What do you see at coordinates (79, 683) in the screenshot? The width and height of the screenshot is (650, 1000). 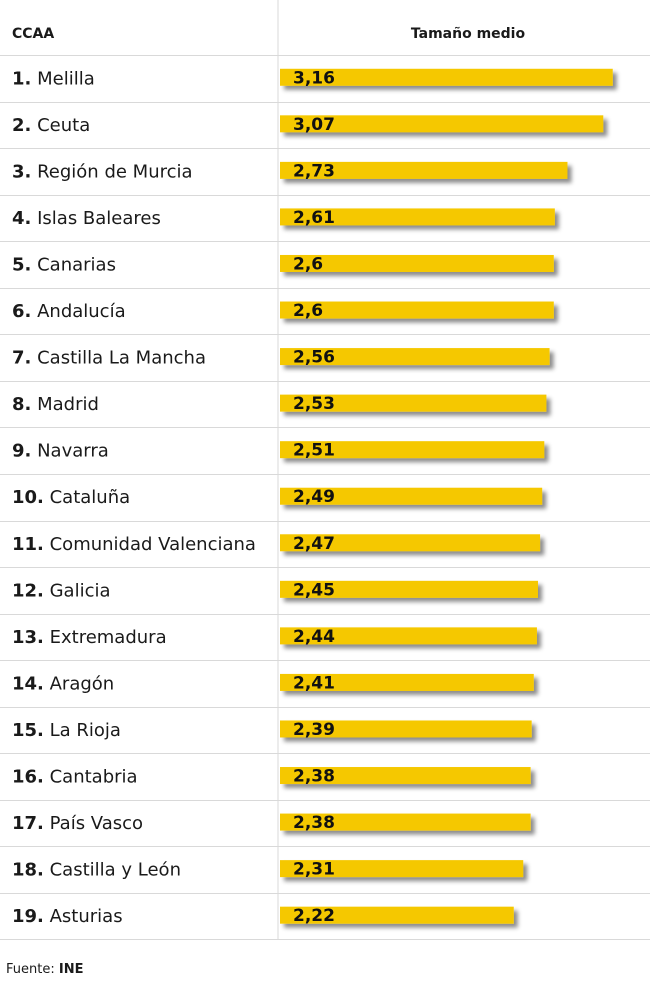 I see `row-category: Aragón` at bounding box center [79, 683].